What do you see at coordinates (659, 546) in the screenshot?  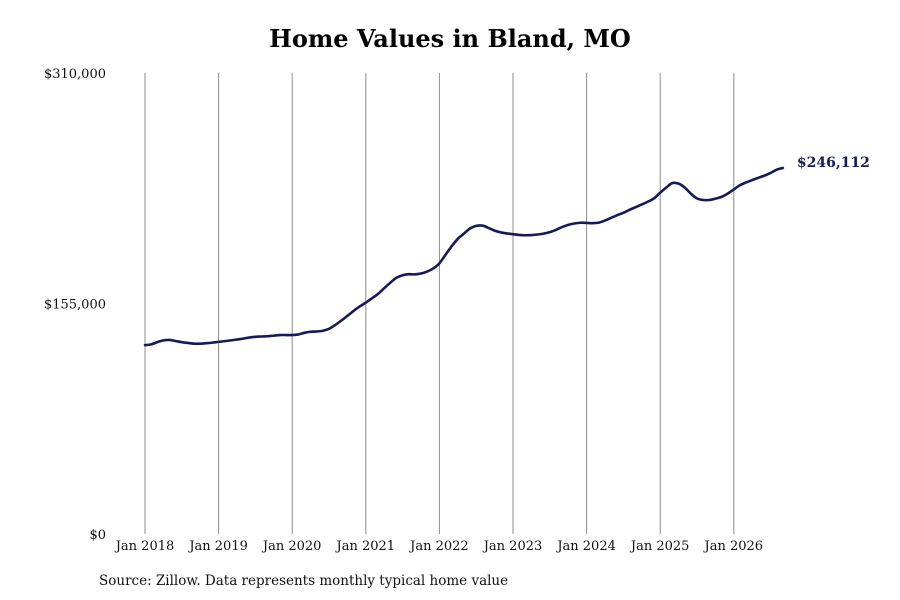 I see `x-tick-label: Jan 2025` at bounding box center [659, 546].